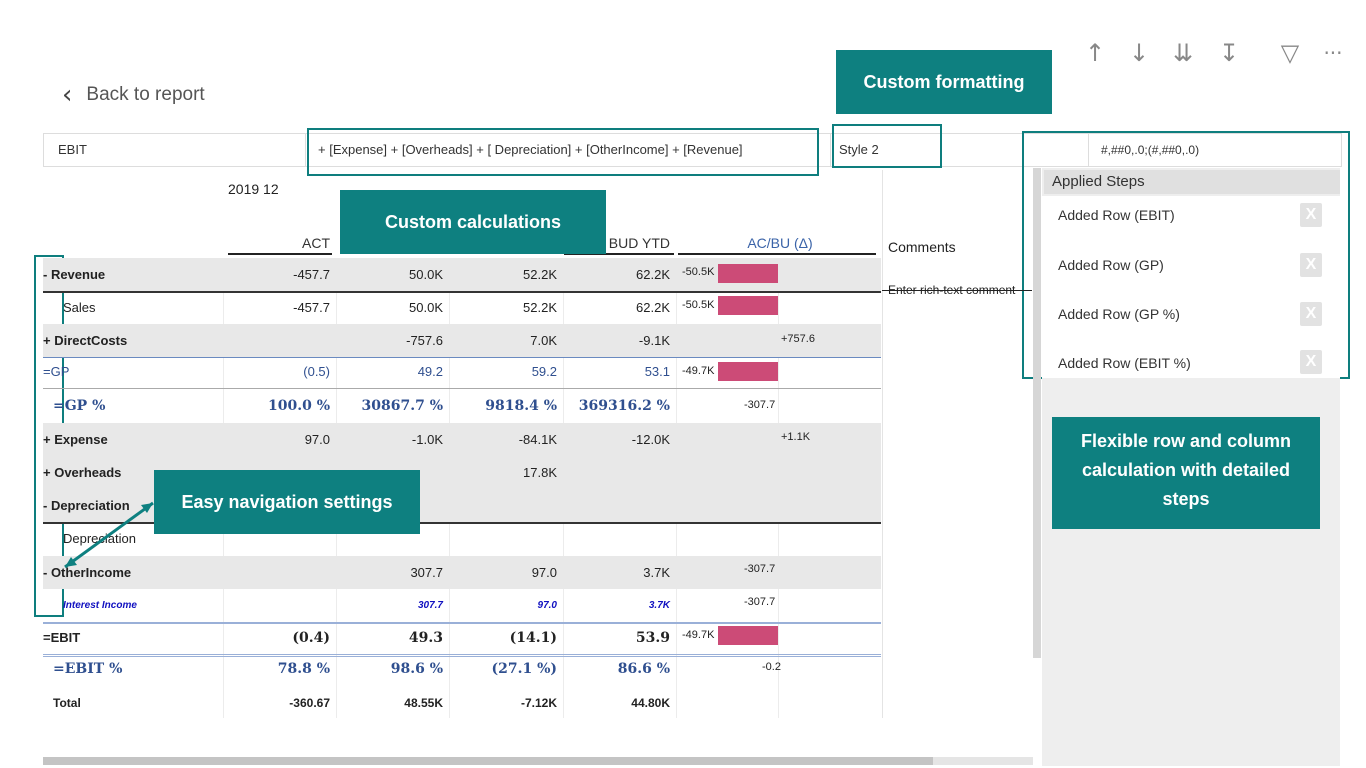 This screenshot has height=768, width=1366. I want to click on step-item: Added Row (EBIT), so click(1116, 215).